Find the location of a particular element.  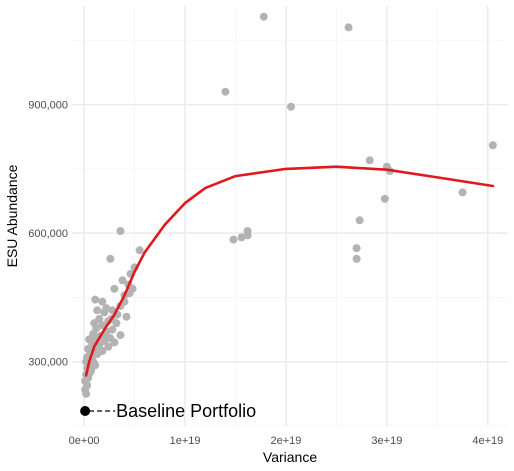

y-tick-label: 600,000 is located at coordinates (48, 234).